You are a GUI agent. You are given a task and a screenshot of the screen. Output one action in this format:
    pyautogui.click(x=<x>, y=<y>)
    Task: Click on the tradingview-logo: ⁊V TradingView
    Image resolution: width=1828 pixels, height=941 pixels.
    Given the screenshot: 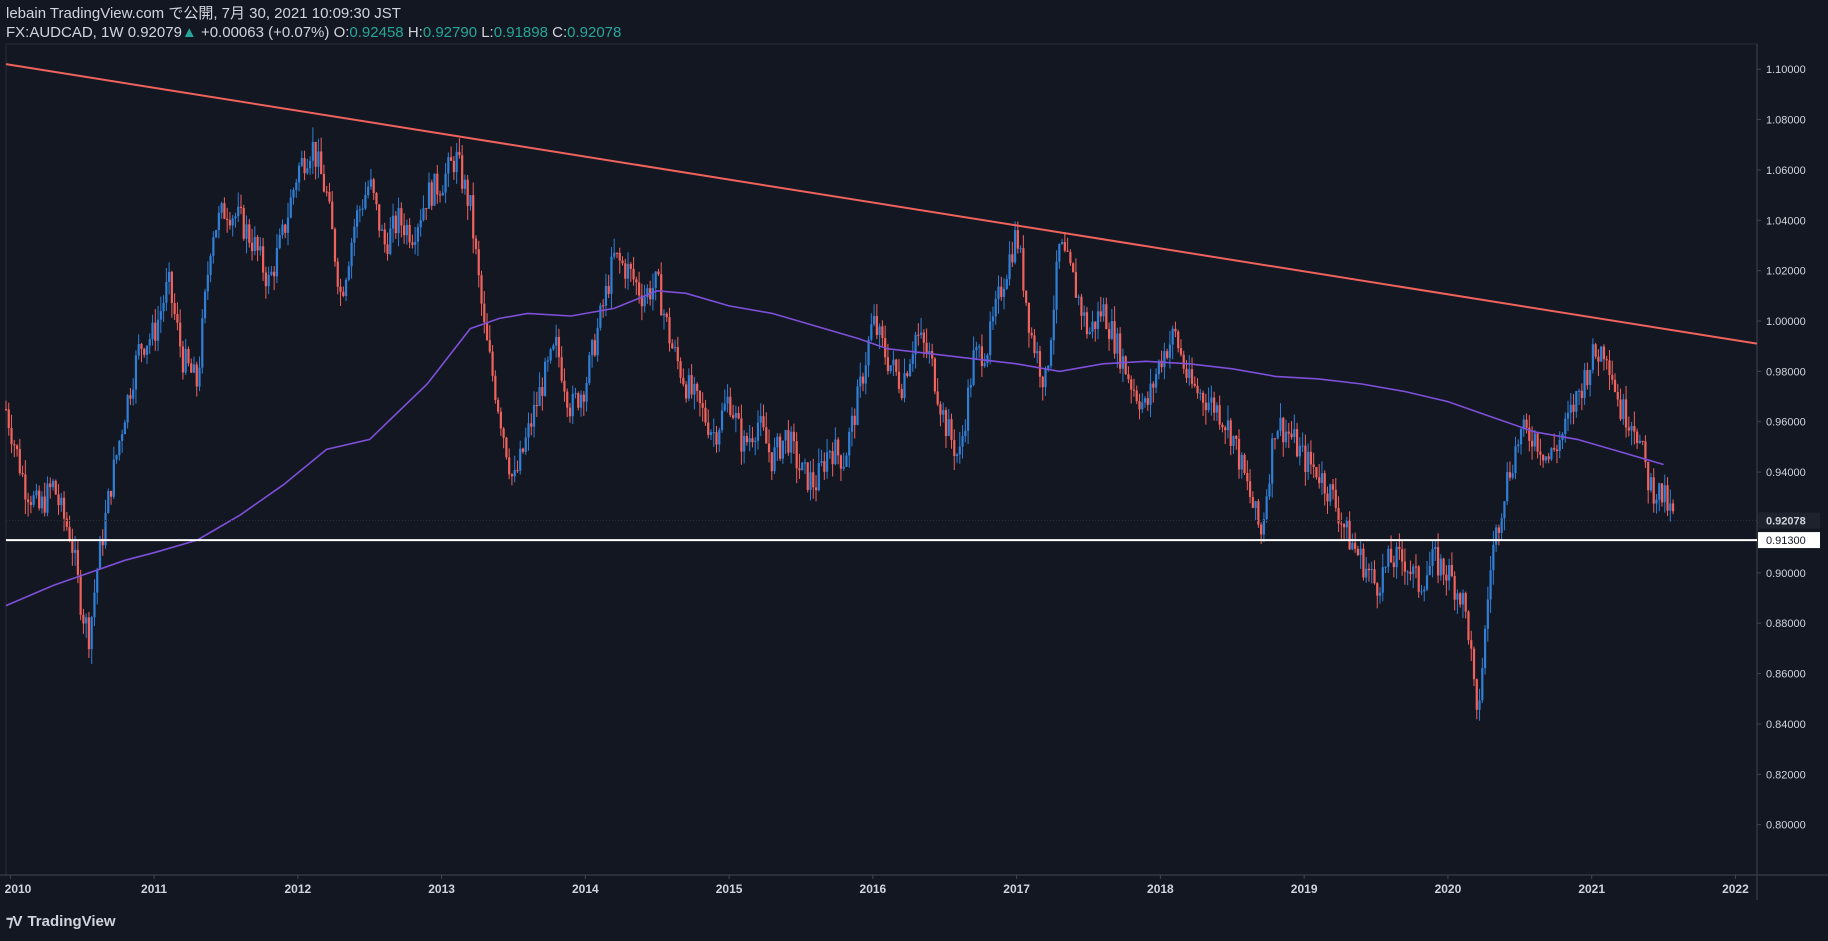 What is the action you would take?
    pyautogui.click(x=61, y=921)
    